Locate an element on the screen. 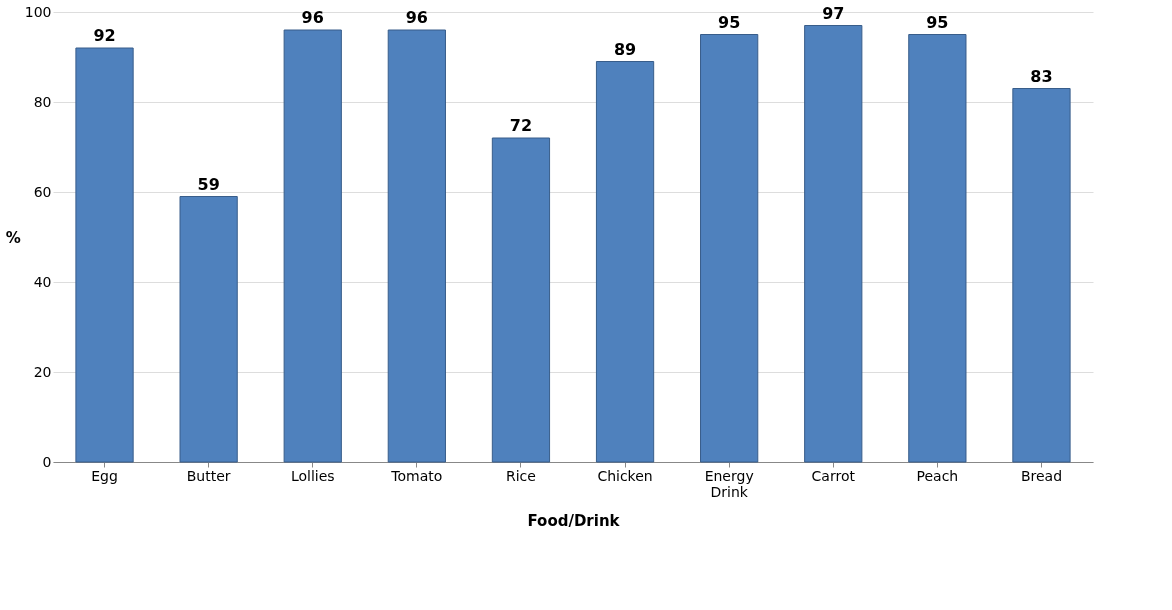 This screenshot has width=1172, height=610. y-axis-title: % is located at coordinates (13, 237).